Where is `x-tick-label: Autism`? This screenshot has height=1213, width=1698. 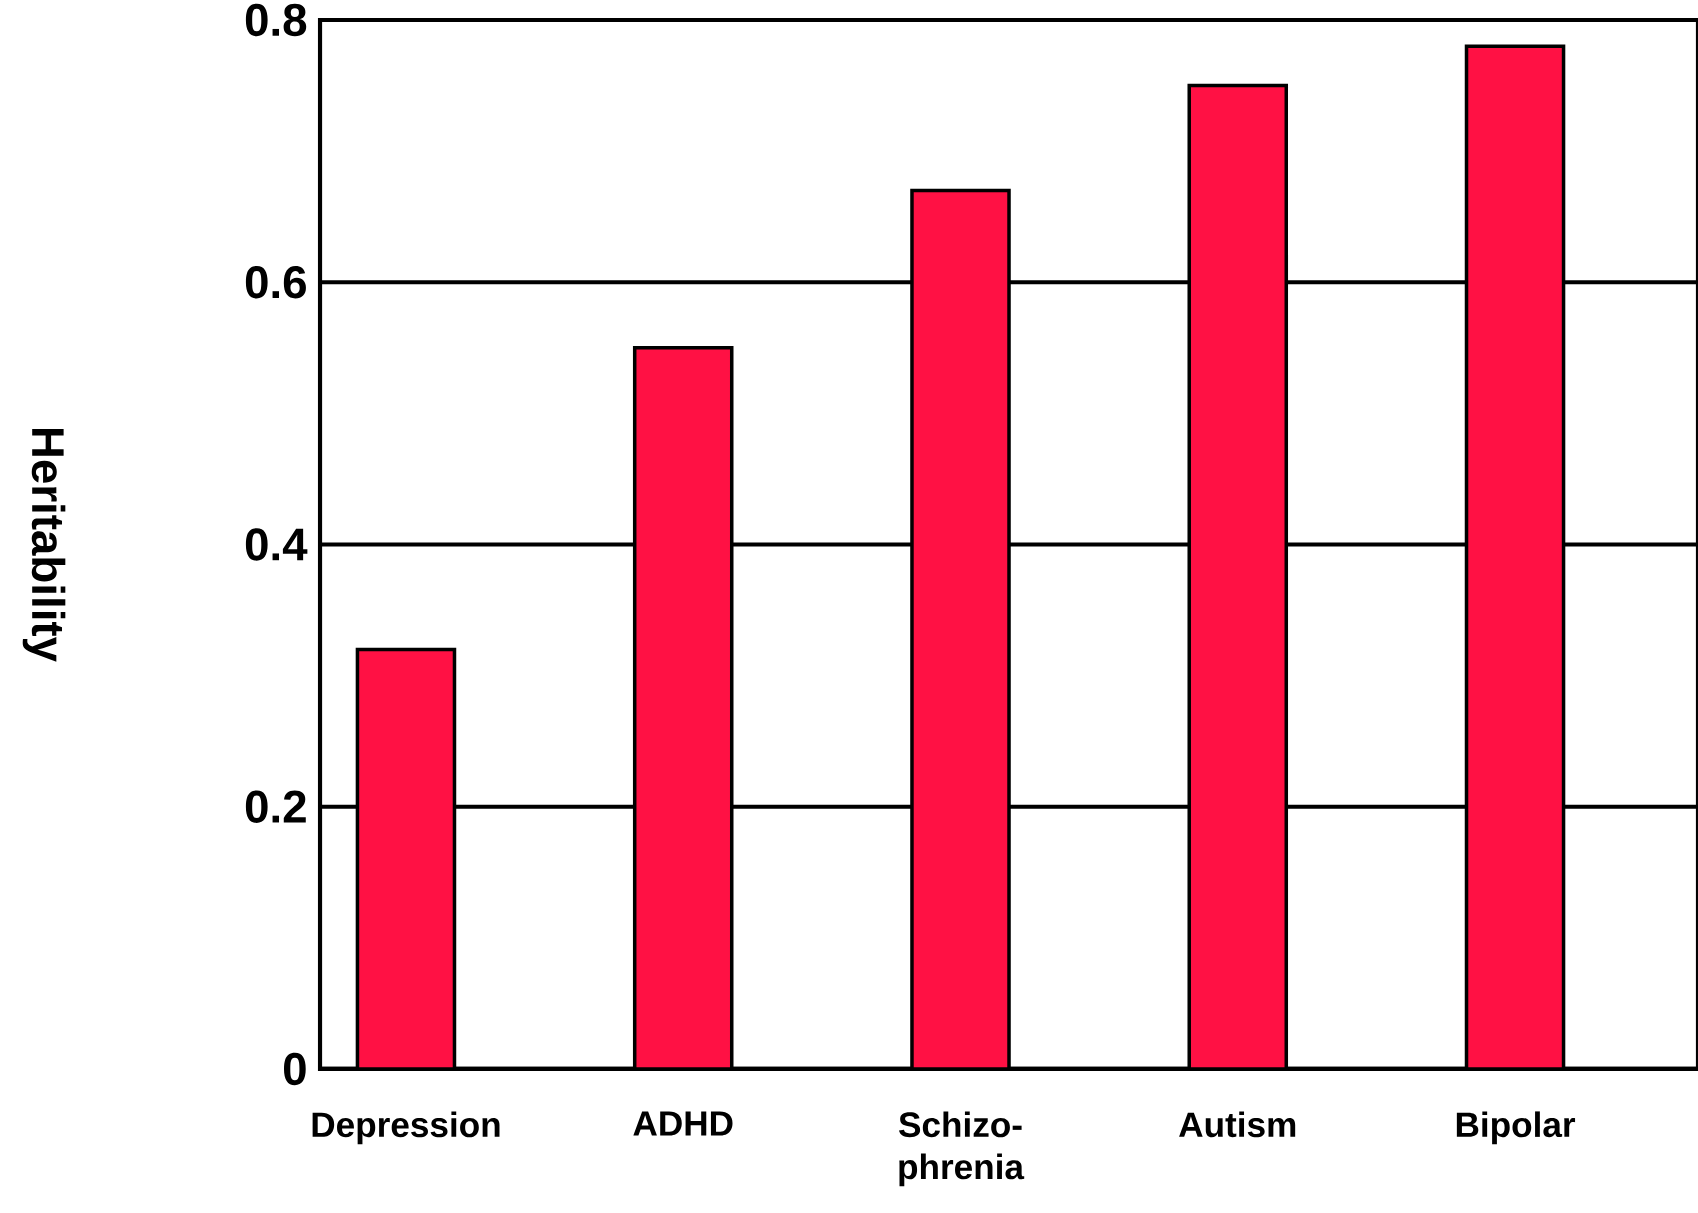 x-tick-label: Autism is located at coordinates (1237, 1124).